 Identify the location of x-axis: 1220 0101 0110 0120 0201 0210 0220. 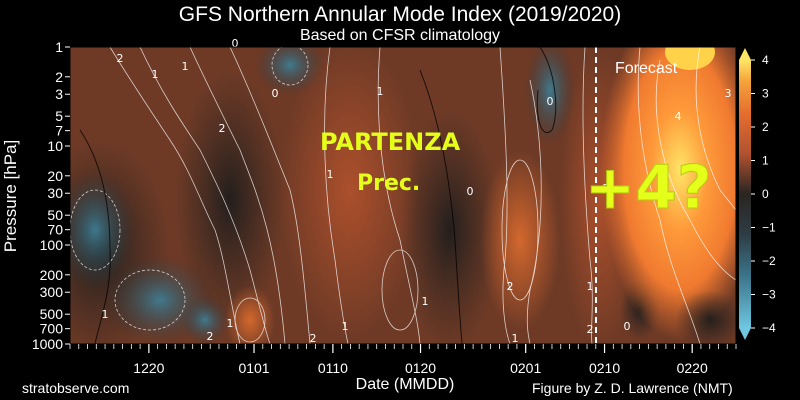
(403, 360).